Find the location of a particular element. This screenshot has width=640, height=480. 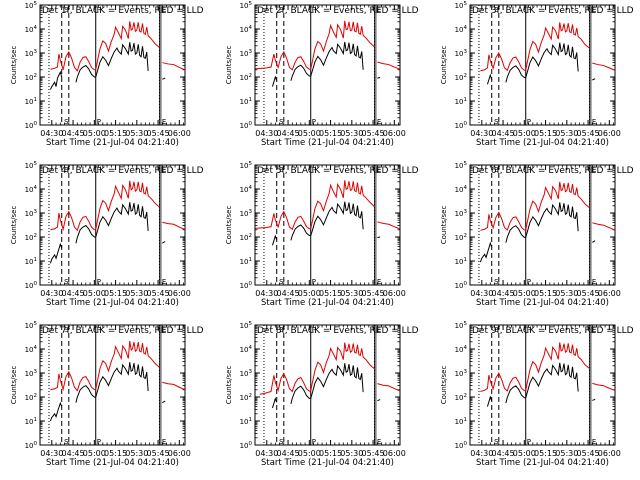

panel-title: Det 7f, BLACK = Events, RED = LLD is located at coordinates (123, 331).